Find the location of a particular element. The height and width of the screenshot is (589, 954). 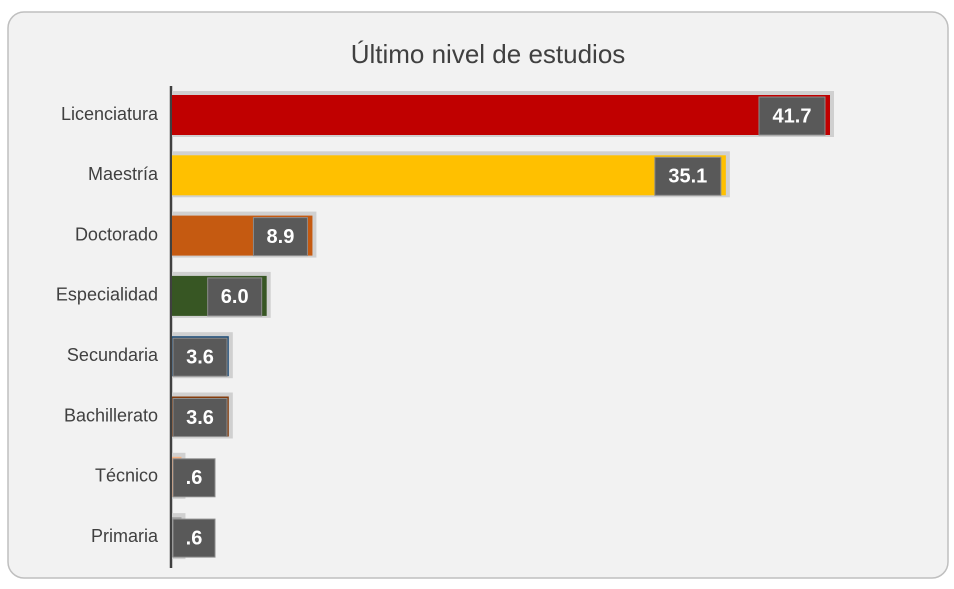

value-label: 41.7 is located at coordinates (792, 116).